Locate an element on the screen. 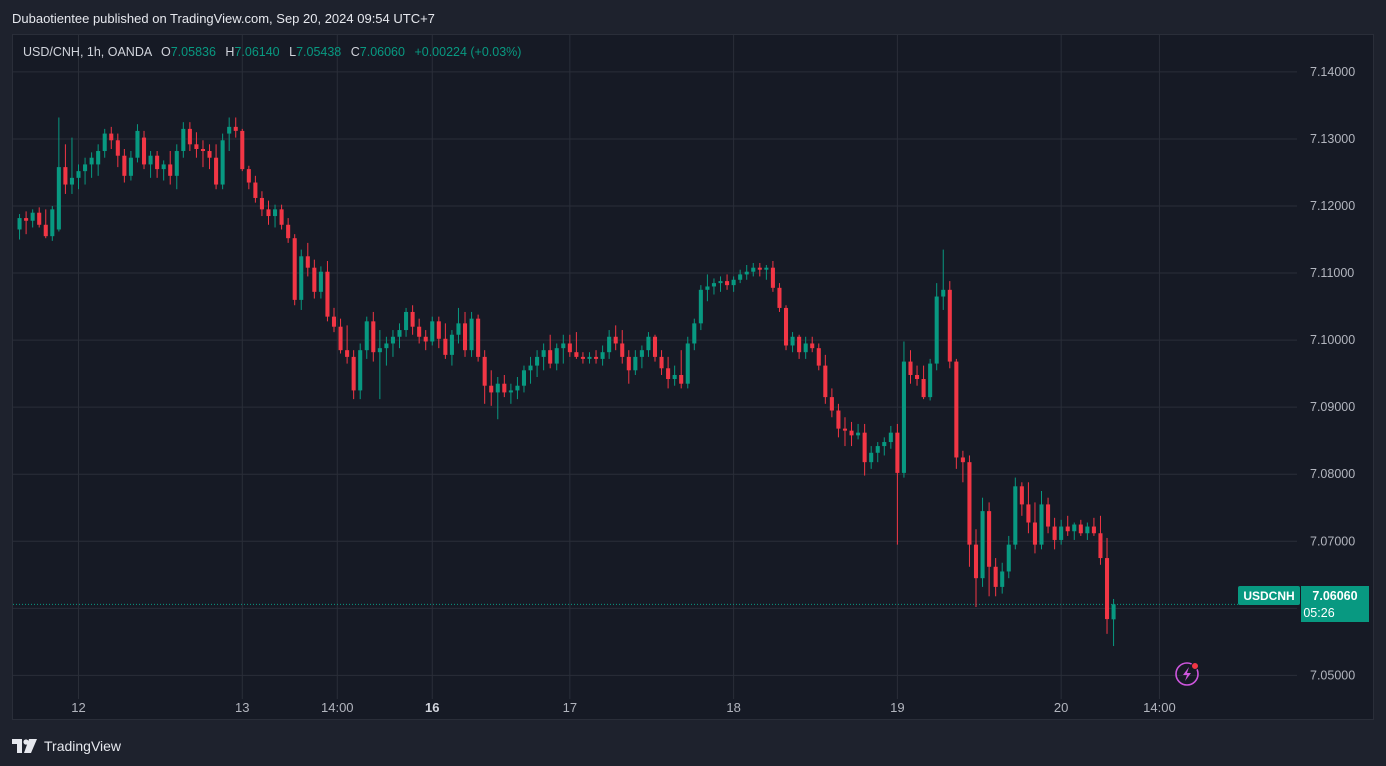 The height and width of the screenshot is (766, 1386). price-tag-value: 7.06060 is located at coordinates (1334, 596).